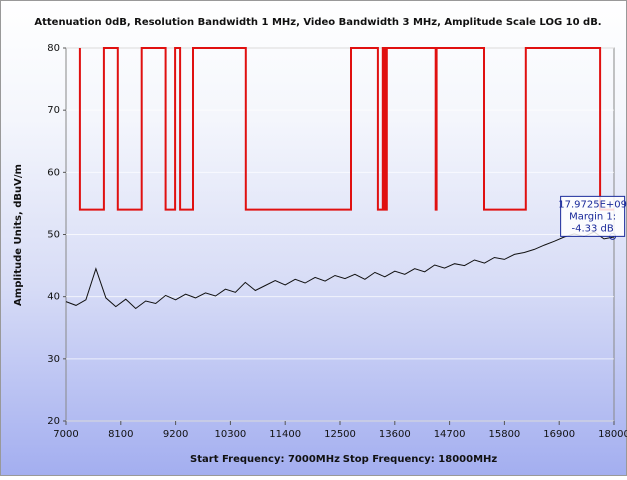  Describe the element at coordinates (65, 434) in the screenshot. I see `x-tick-label: 7000` at that location.